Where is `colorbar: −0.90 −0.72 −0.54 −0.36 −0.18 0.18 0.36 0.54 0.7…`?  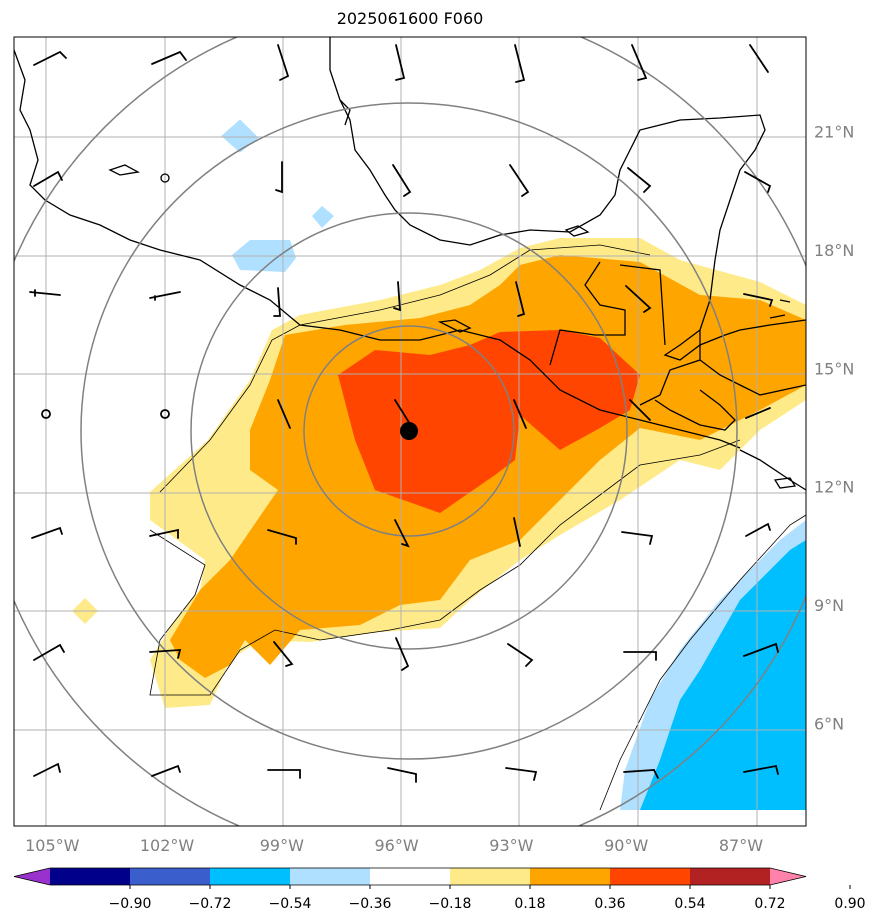
colorbar: −0.90 −0.72 −0.54 −0.36 −0.18 0.18 0.36 0.54 0.7… is located at coordinates (439, 889).